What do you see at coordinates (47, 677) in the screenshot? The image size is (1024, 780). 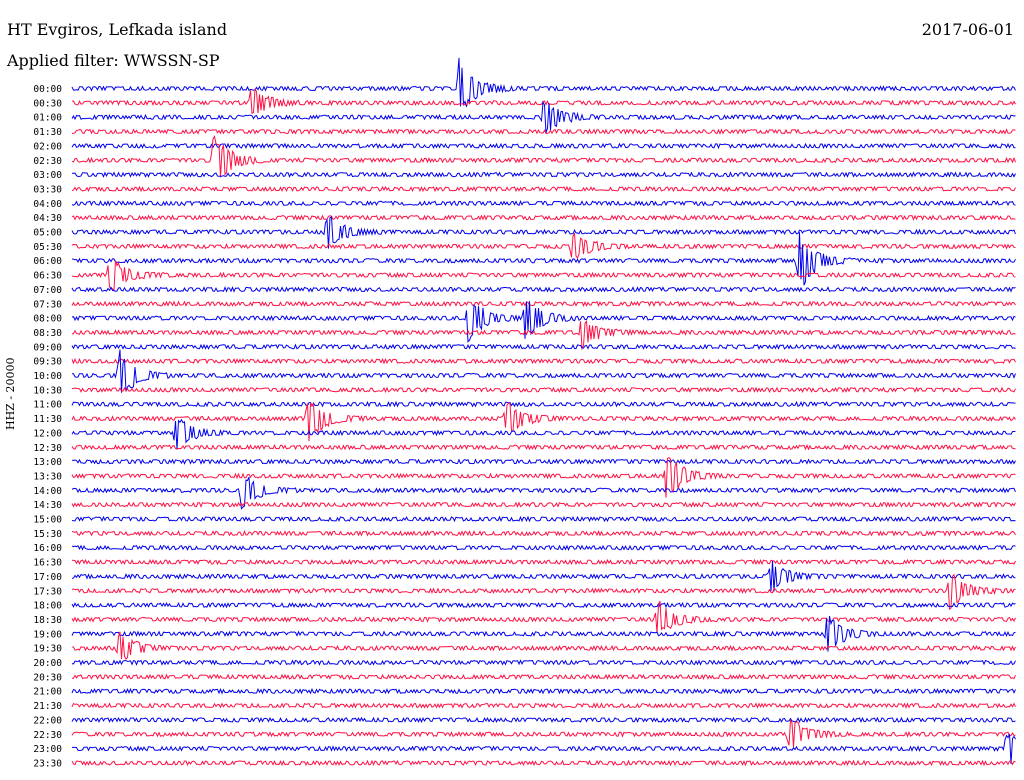 I see `time-label: 20:30` at bounding box center [47, 677].